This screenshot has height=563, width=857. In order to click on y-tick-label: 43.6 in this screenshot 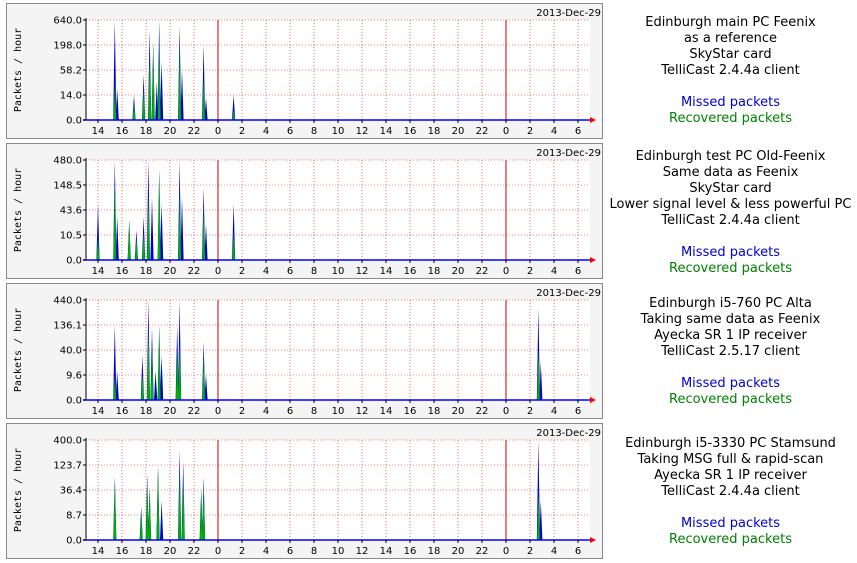, I will do `click(71, 211)`.